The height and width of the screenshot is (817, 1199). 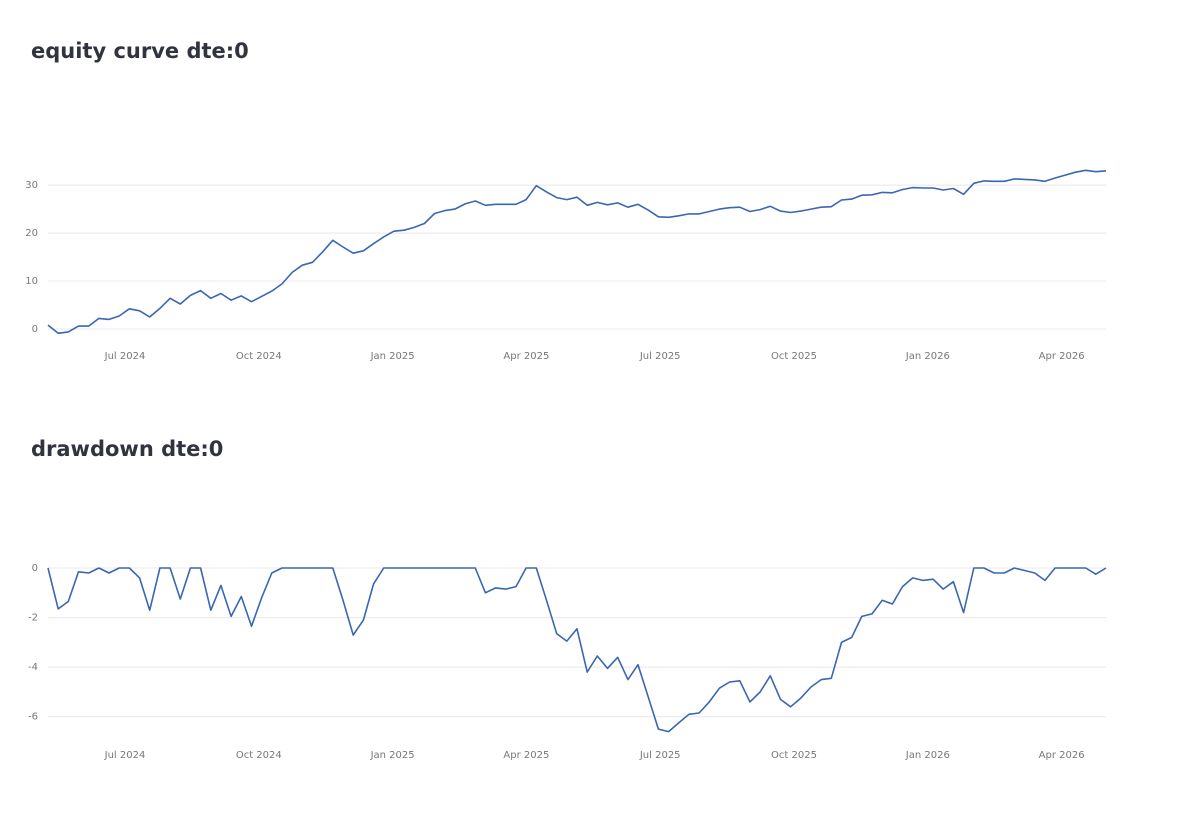 I want to click on y-tick-label: -6, so click(x=33, y=717).